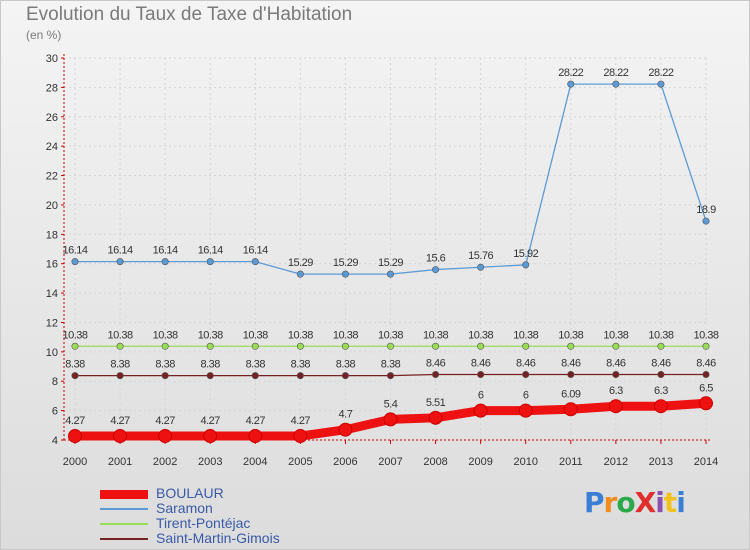  Describe the element at coordinates (706, 462) in the screenshot. I see `x-tick-label: 2014` at that location.